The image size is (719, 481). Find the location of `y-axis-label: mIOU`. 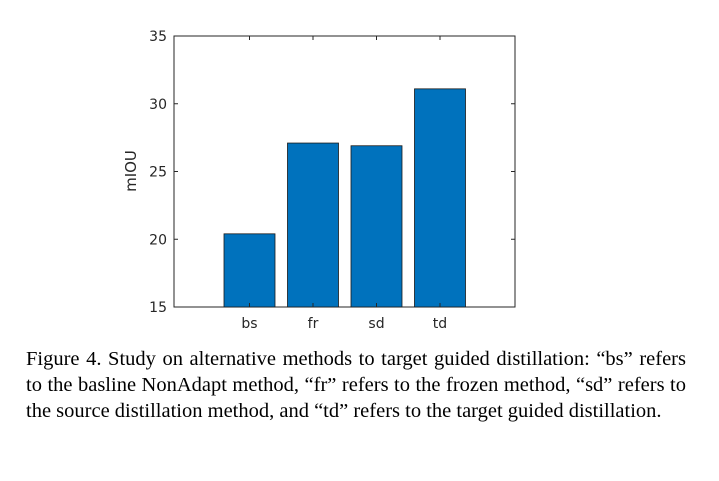

y-axis-label: mIOU is located at coordinates (131, 171).